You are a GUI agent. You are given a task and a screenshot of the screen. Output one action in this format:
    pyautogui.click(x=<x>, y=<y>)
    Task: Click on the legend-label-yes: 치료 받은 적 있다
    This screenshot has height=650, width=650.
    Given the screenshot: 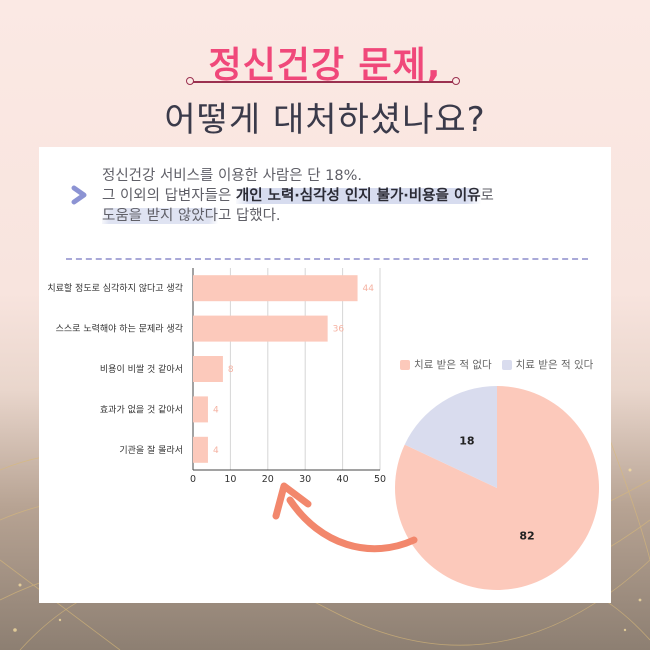 What is the action you would take?
    pyautogui.click(x=554, y=365)
    